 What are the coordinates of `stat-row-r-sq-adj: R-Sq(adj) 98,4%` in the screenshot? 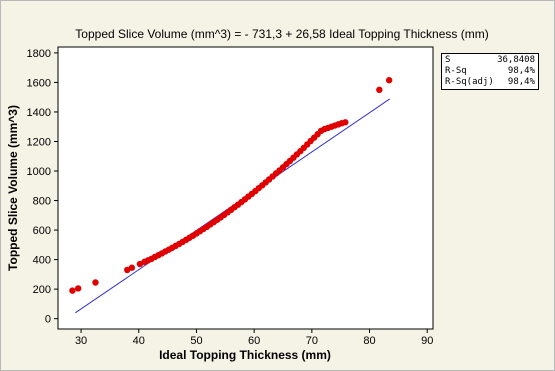 It's located at (490, 82).